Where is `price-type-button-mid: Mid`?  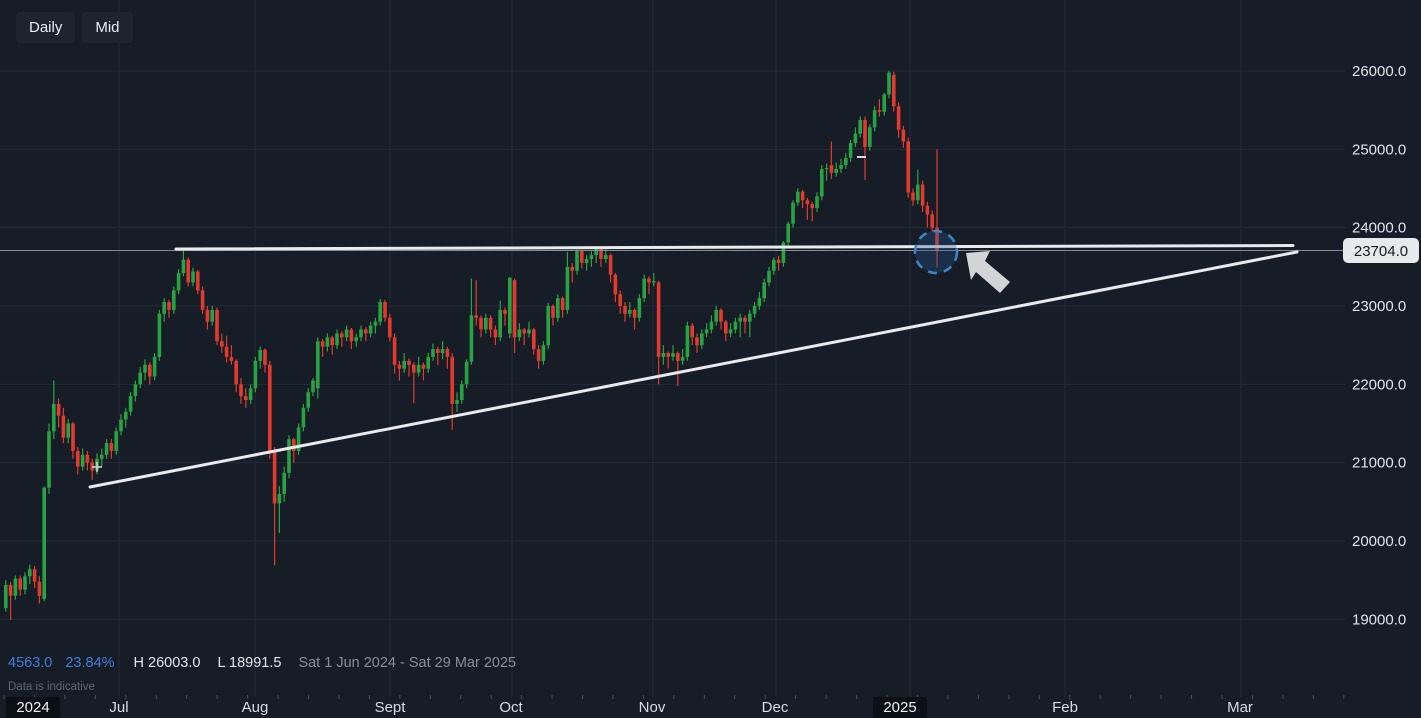 price-type-button-mid: Mid is located at coordinates (107, 27).